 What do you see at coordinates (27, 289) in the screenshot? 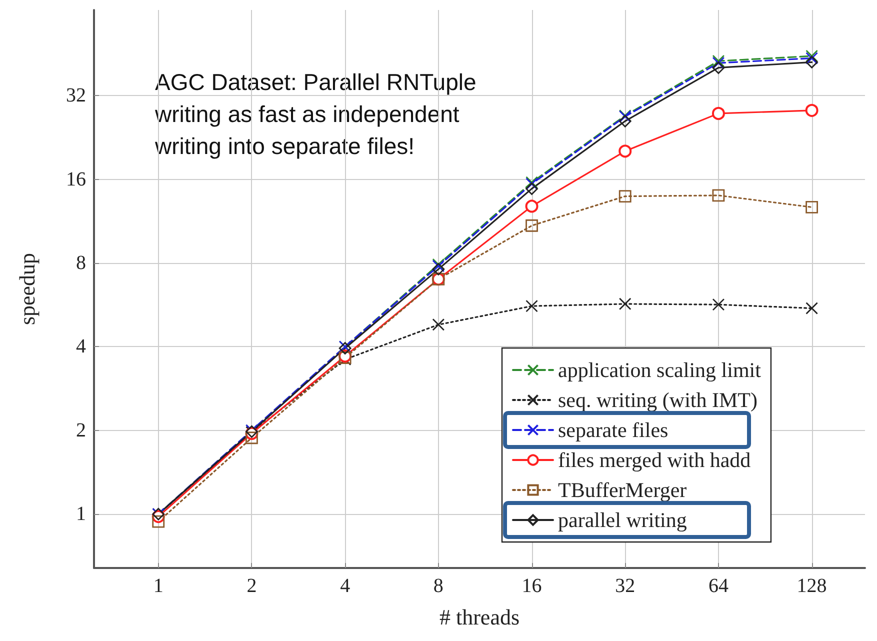
I see `y-axis-title: speedup` at bounding box center [27, 289].